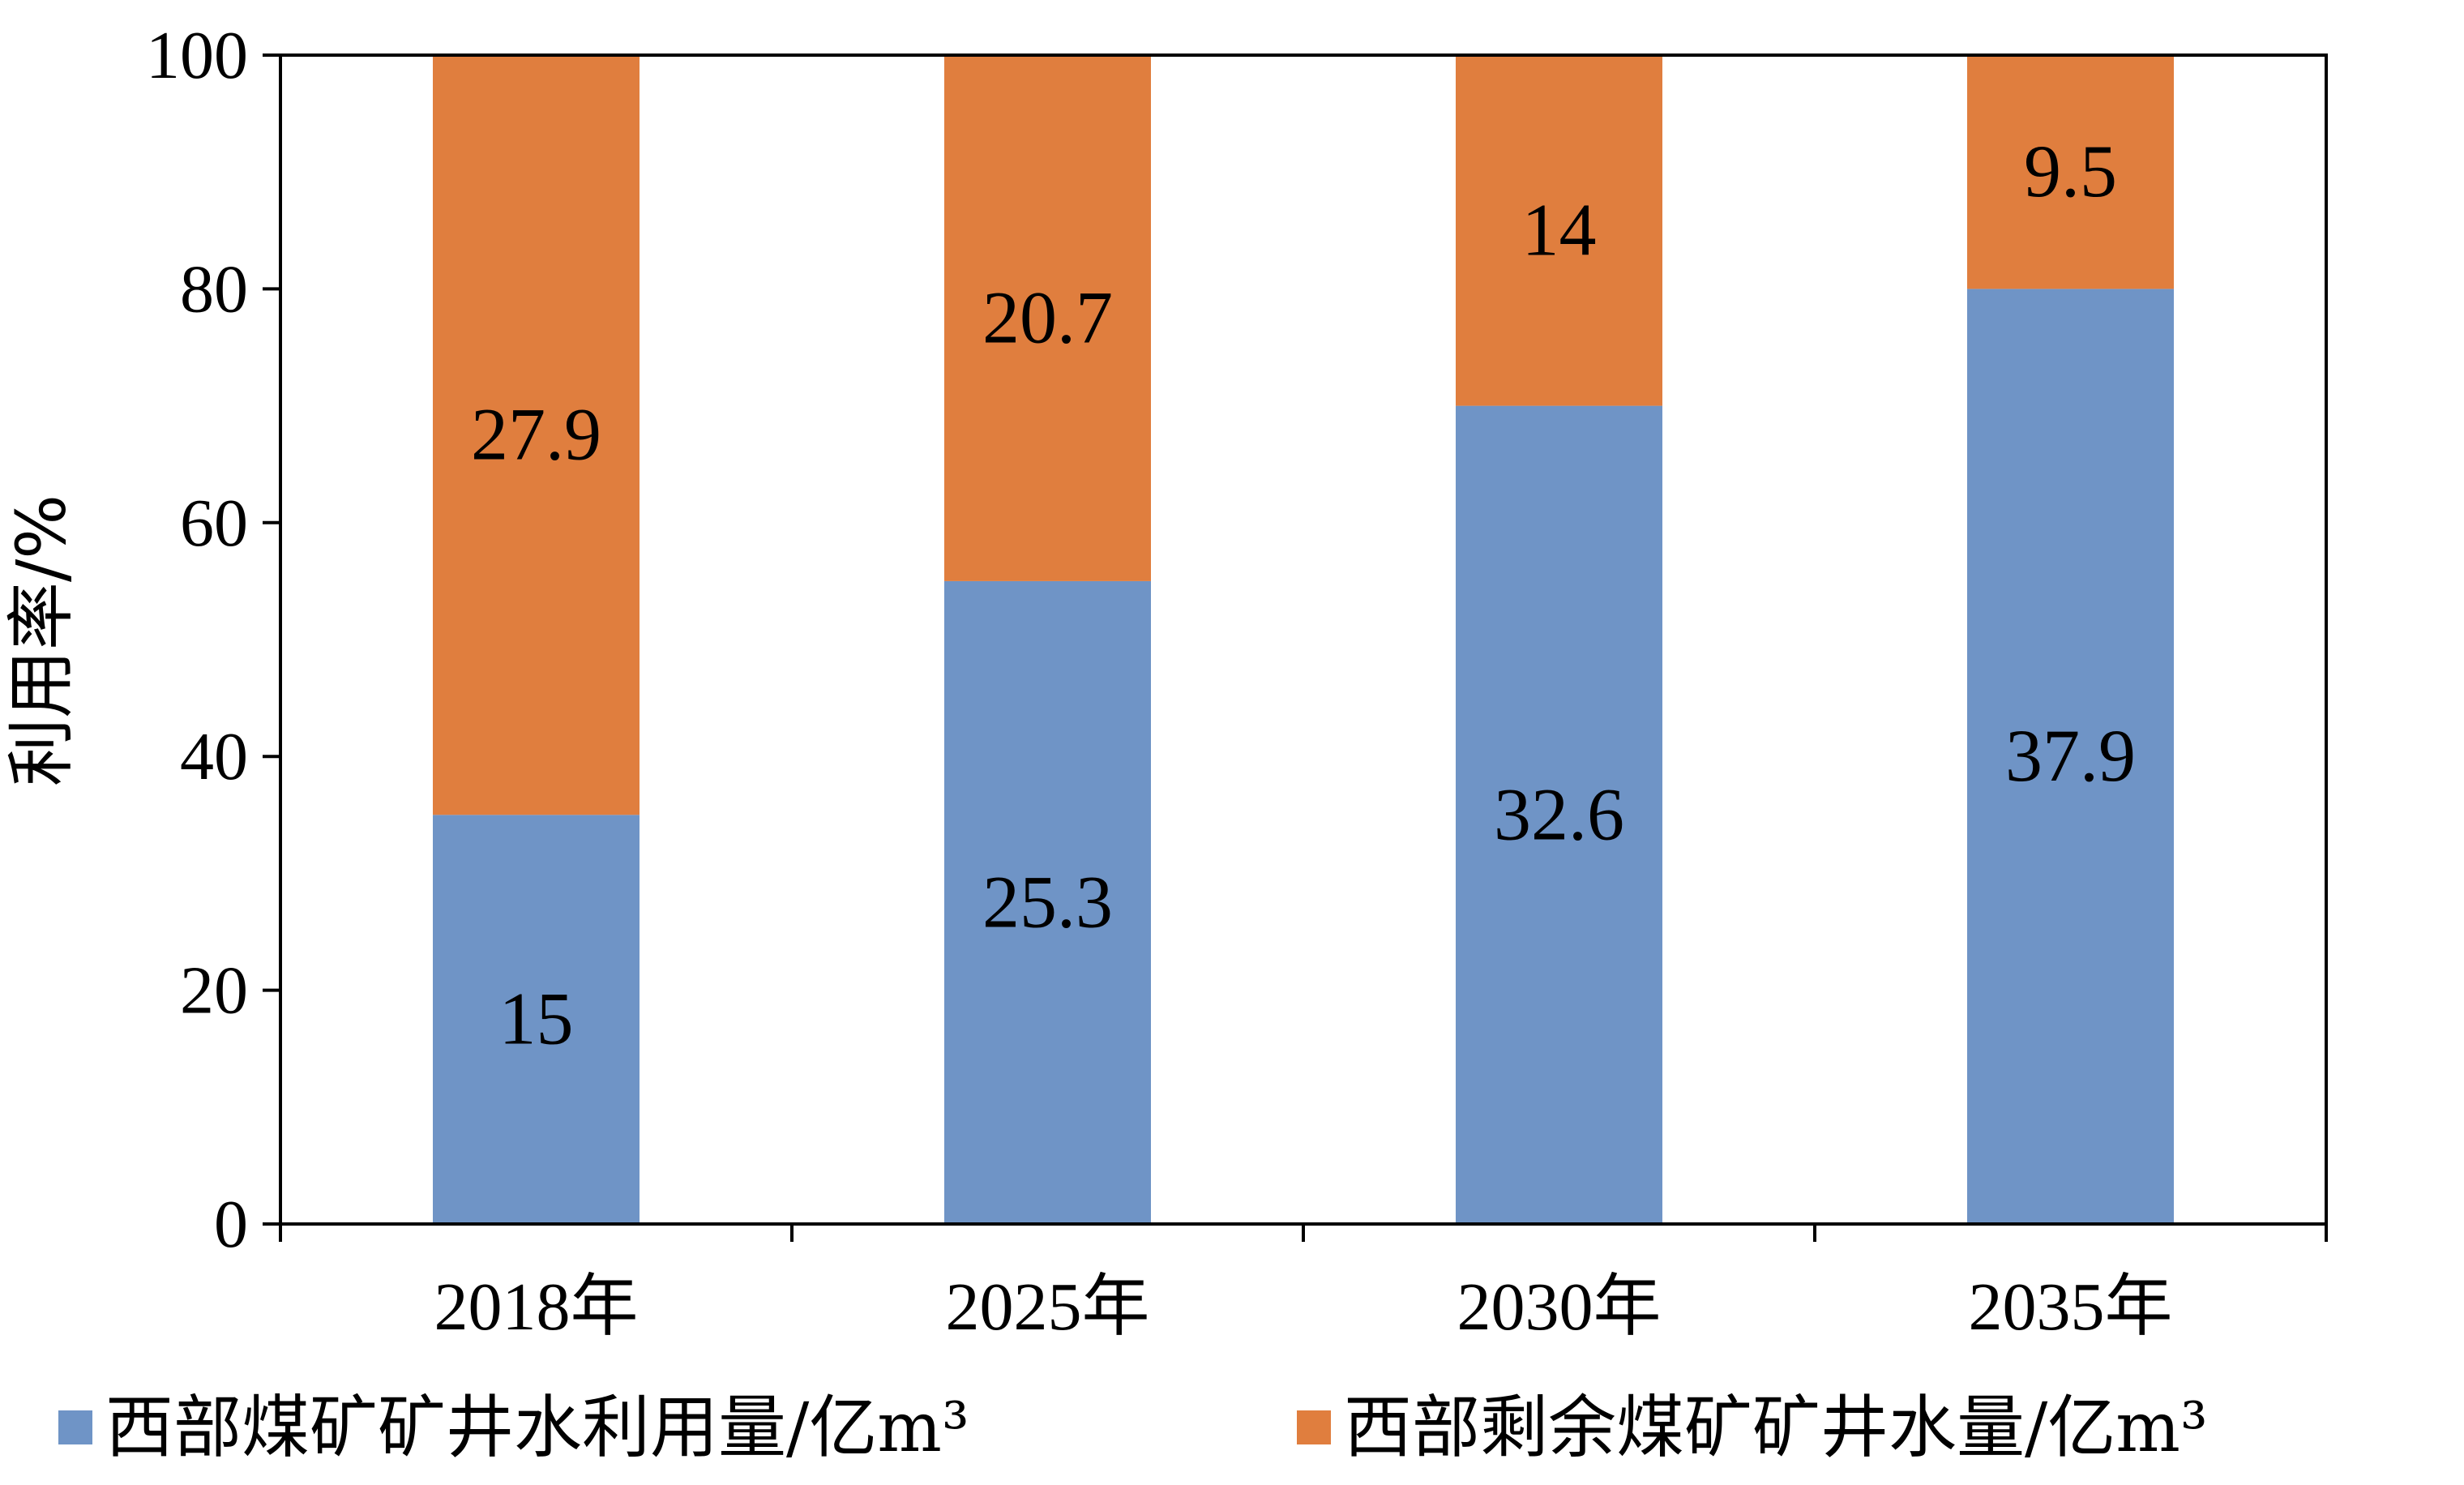  Describe the element at coordinates (2070, 1307) in the screenshot. I see `x-tick-label: 2035年` at that location.